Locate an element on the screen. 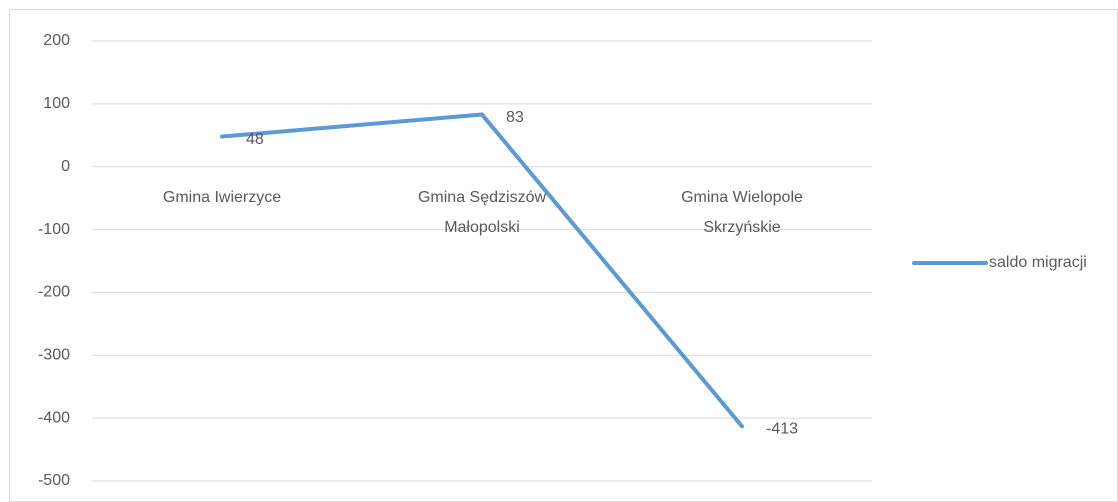 This screenshot has width=1118, height=502. x-tick-label: Gmina Iwierzyce is located at coordinates (222, 197).